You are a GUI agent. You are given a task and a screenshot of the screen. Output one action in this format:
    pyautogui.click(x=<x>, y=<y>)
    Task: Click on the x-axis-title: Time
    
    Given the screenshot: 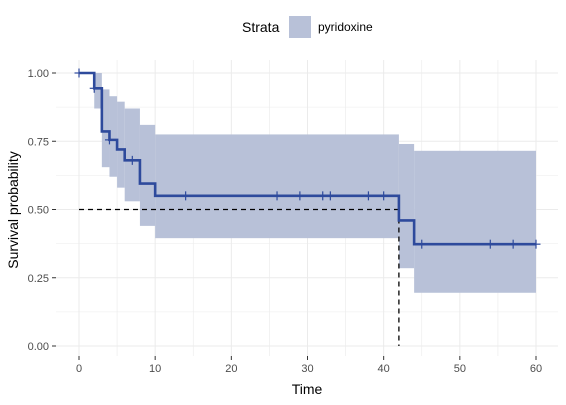 What is the action you would take?
    pyautogui.click(x=307, y=389)
    